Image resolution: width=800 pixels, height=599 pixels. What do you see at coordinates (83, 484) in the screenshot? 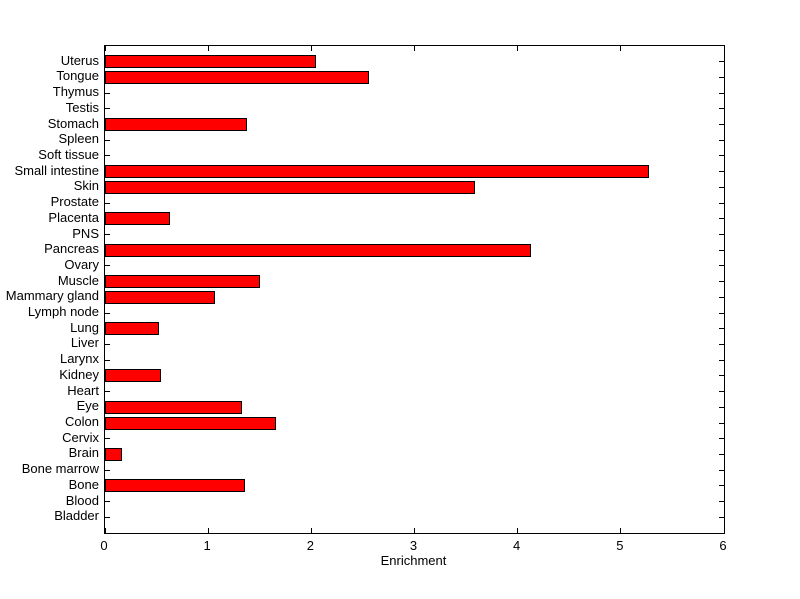
I see `y-tick-label: Bone` at bounding box center [83, 484].